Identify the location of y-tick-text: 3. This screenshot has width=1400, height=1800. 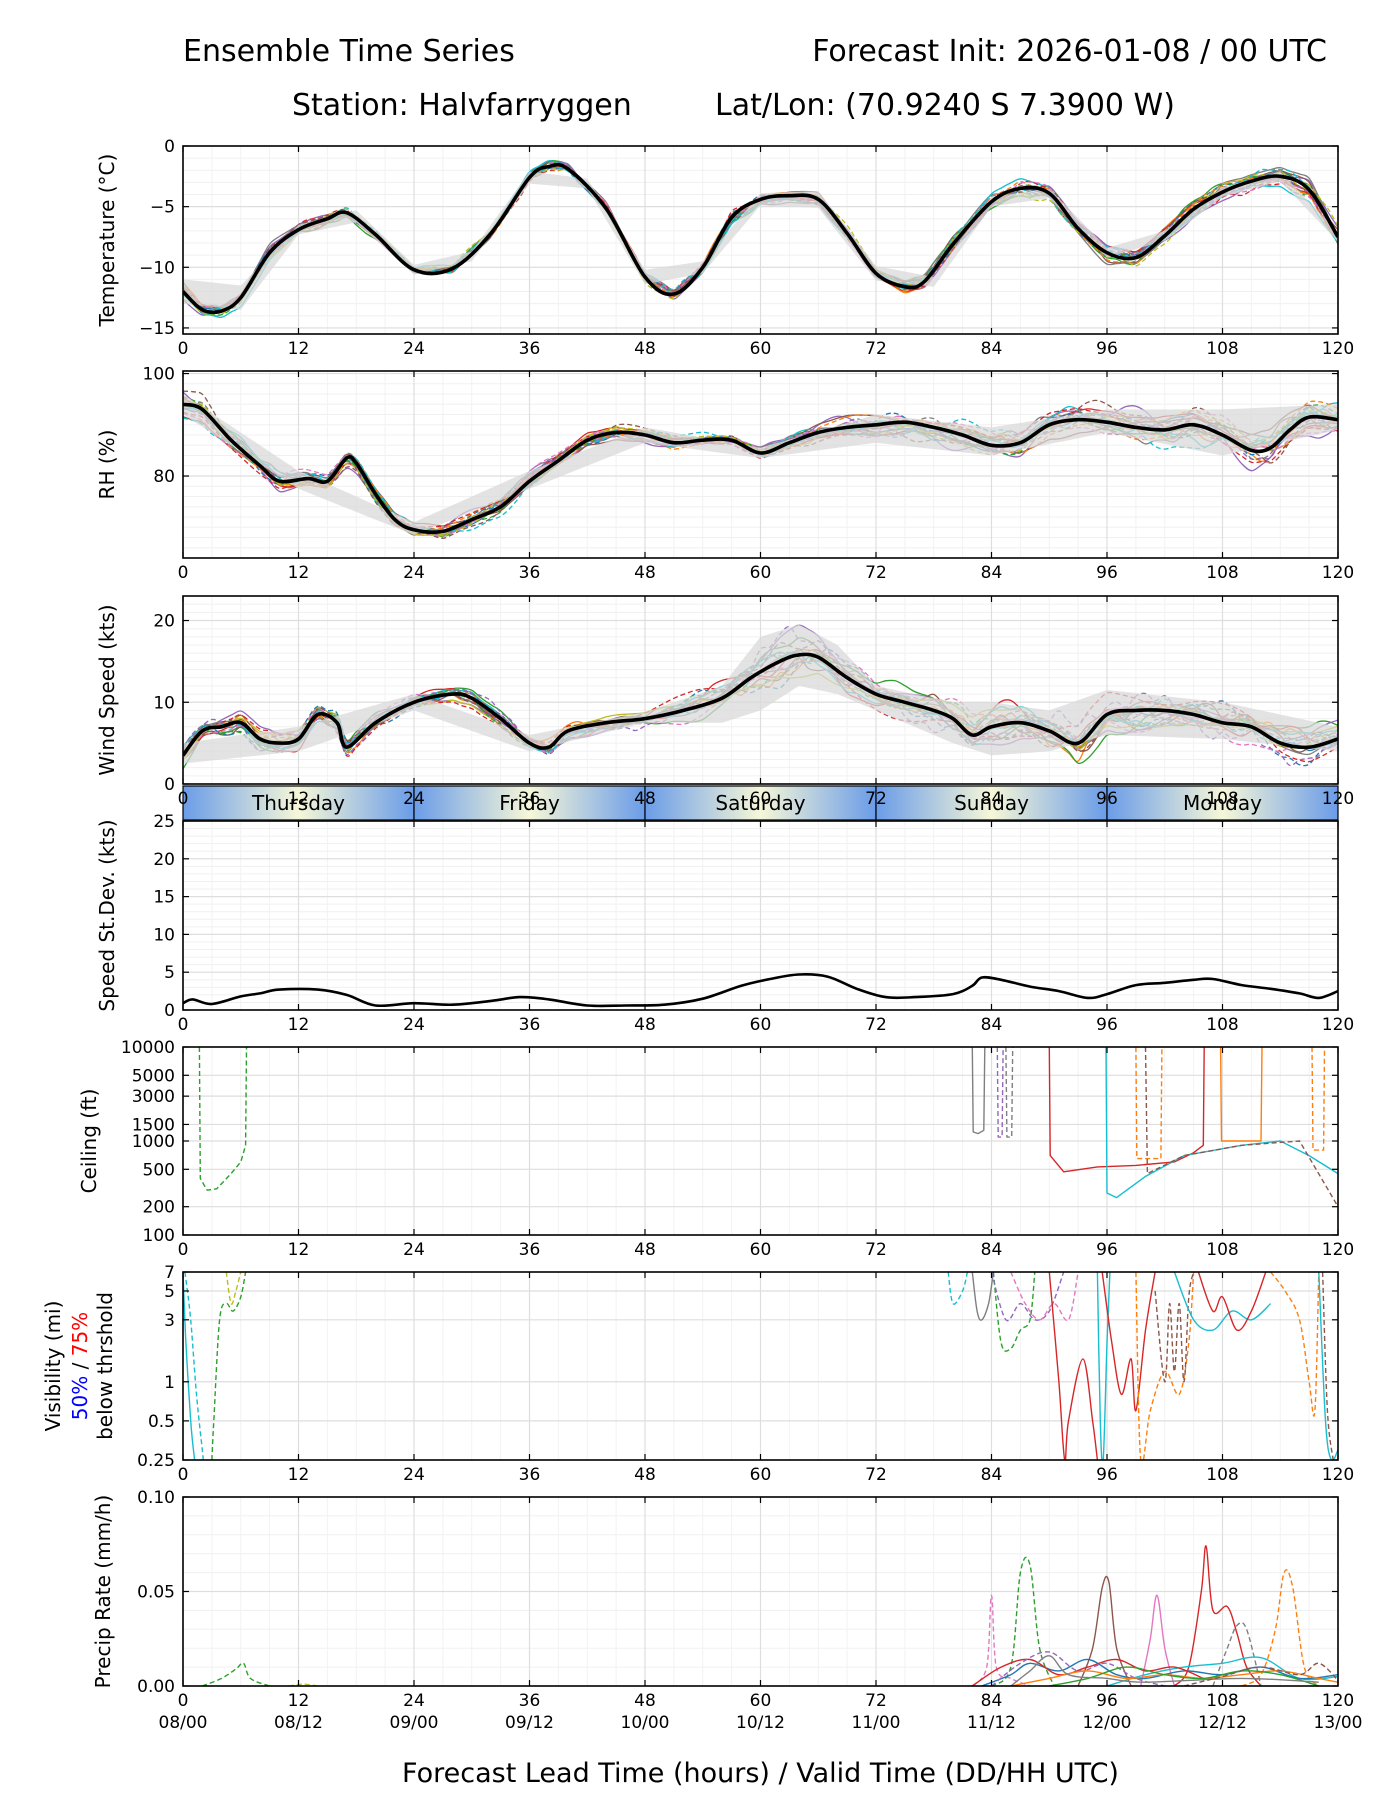
(169, 1321).